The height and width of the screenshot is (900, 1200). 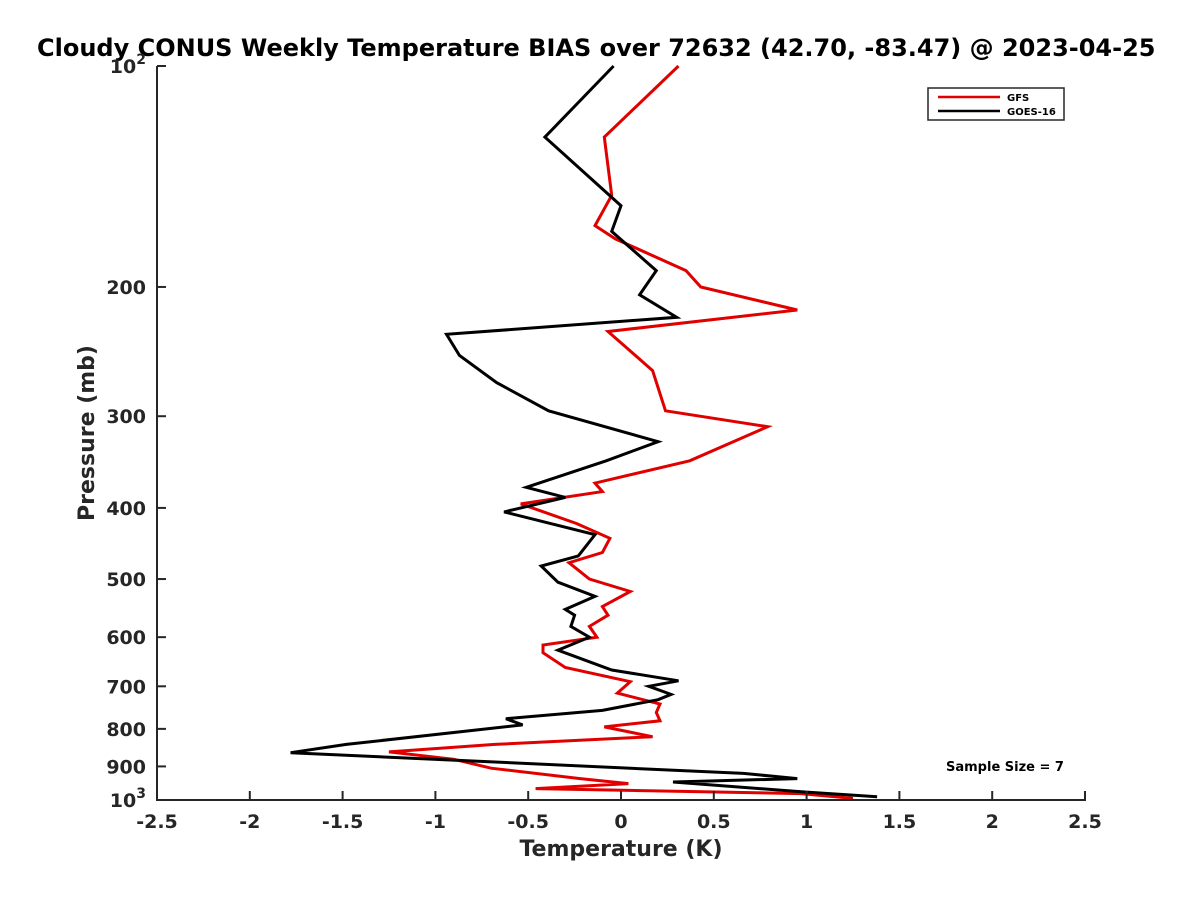 I want to click on x-axis-label: Temperature (K), so click(x=620, y=849).